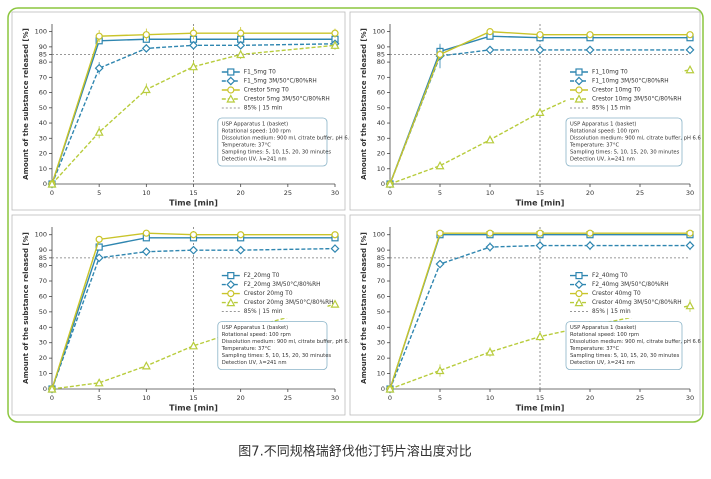 Image resolution: width=711 pixels, height=479 pixels. I want to click on legend-label: F1_5mg 3M/50°C/80%RH, so click(280, 82).